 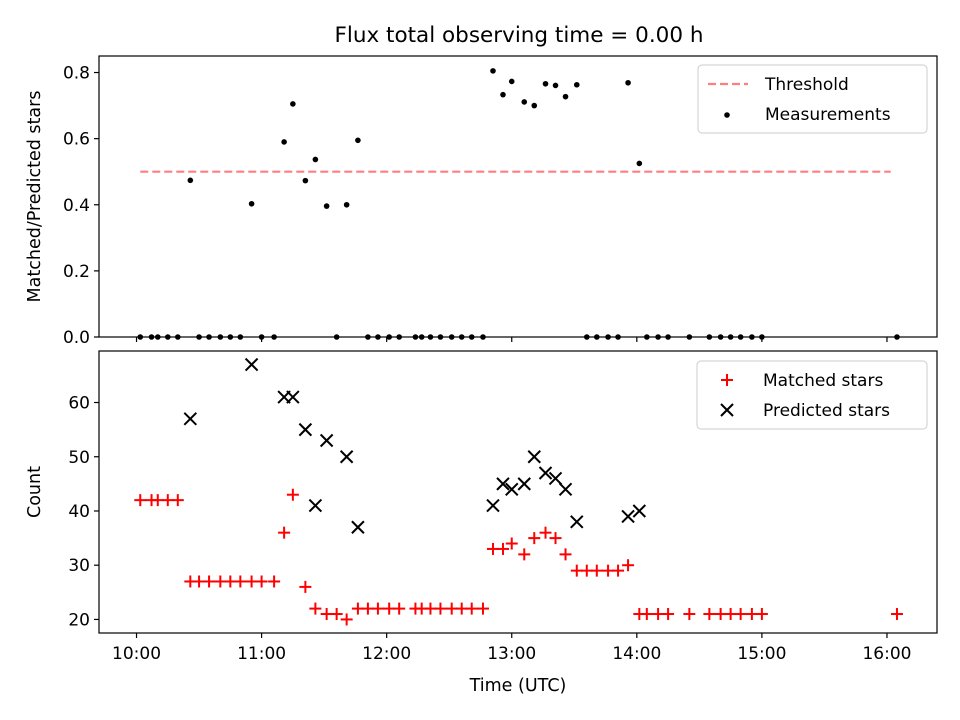 What do you see at coordinates (76, 206) in the screenshot?
I see `top-ytick-label: 0.4` at bounding box center [76, 206].